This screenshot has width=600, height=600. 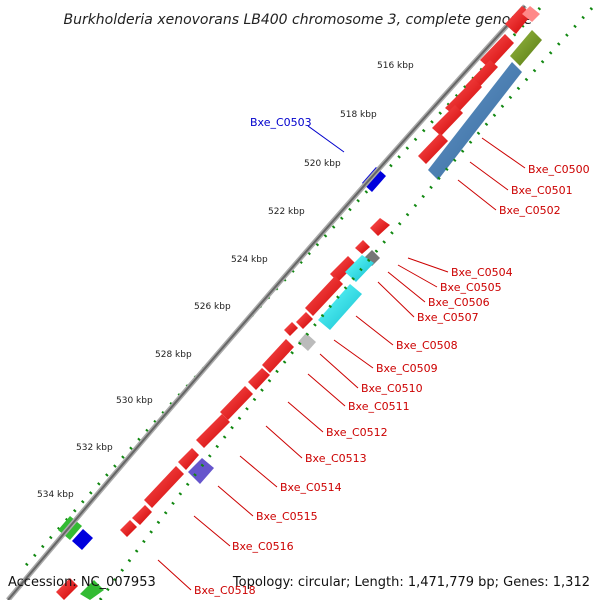 What do you see at coordinates (134, 401) in the screenshot?
I see `tick-label-530: 530 kbp` at bounding box center [134, 401].